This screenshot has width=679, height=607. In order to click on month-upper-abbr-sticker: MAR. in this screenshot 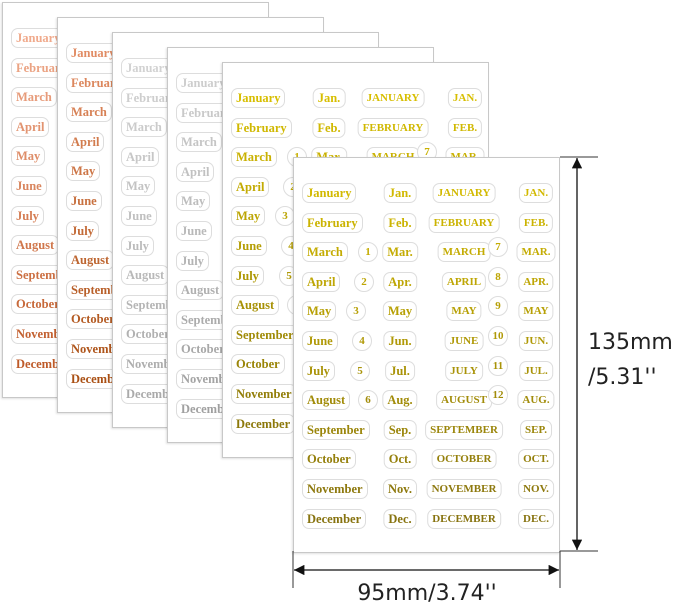, I will do `click(536, 252)`.